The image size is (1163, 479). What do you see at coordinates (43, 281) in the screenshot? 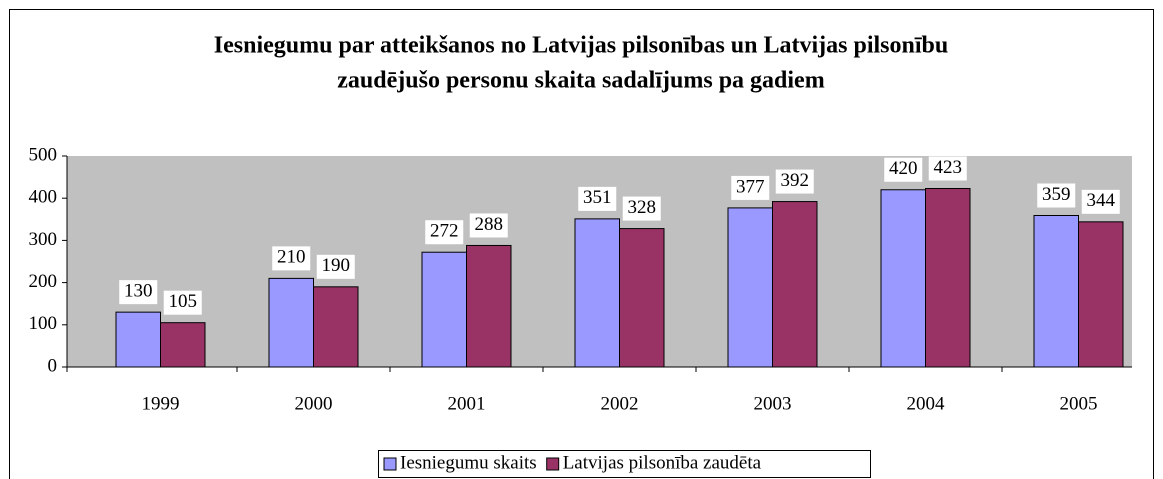
I see `y-tick-label: 200` at bounding box center [43, 281].